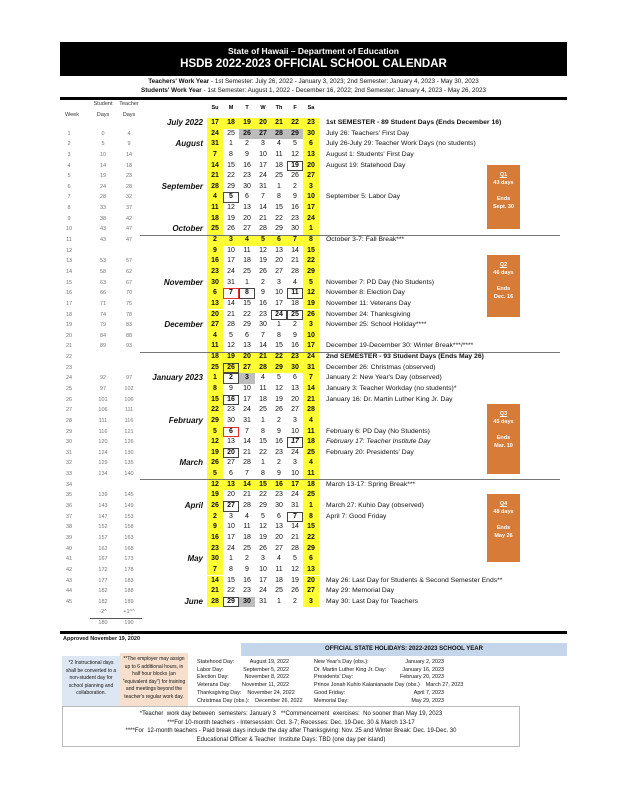  What do you see at coordinates (503, 446) in the screenshot?
I see `quarter-end-date: Mar. 10` at bounding box center [503, 446].